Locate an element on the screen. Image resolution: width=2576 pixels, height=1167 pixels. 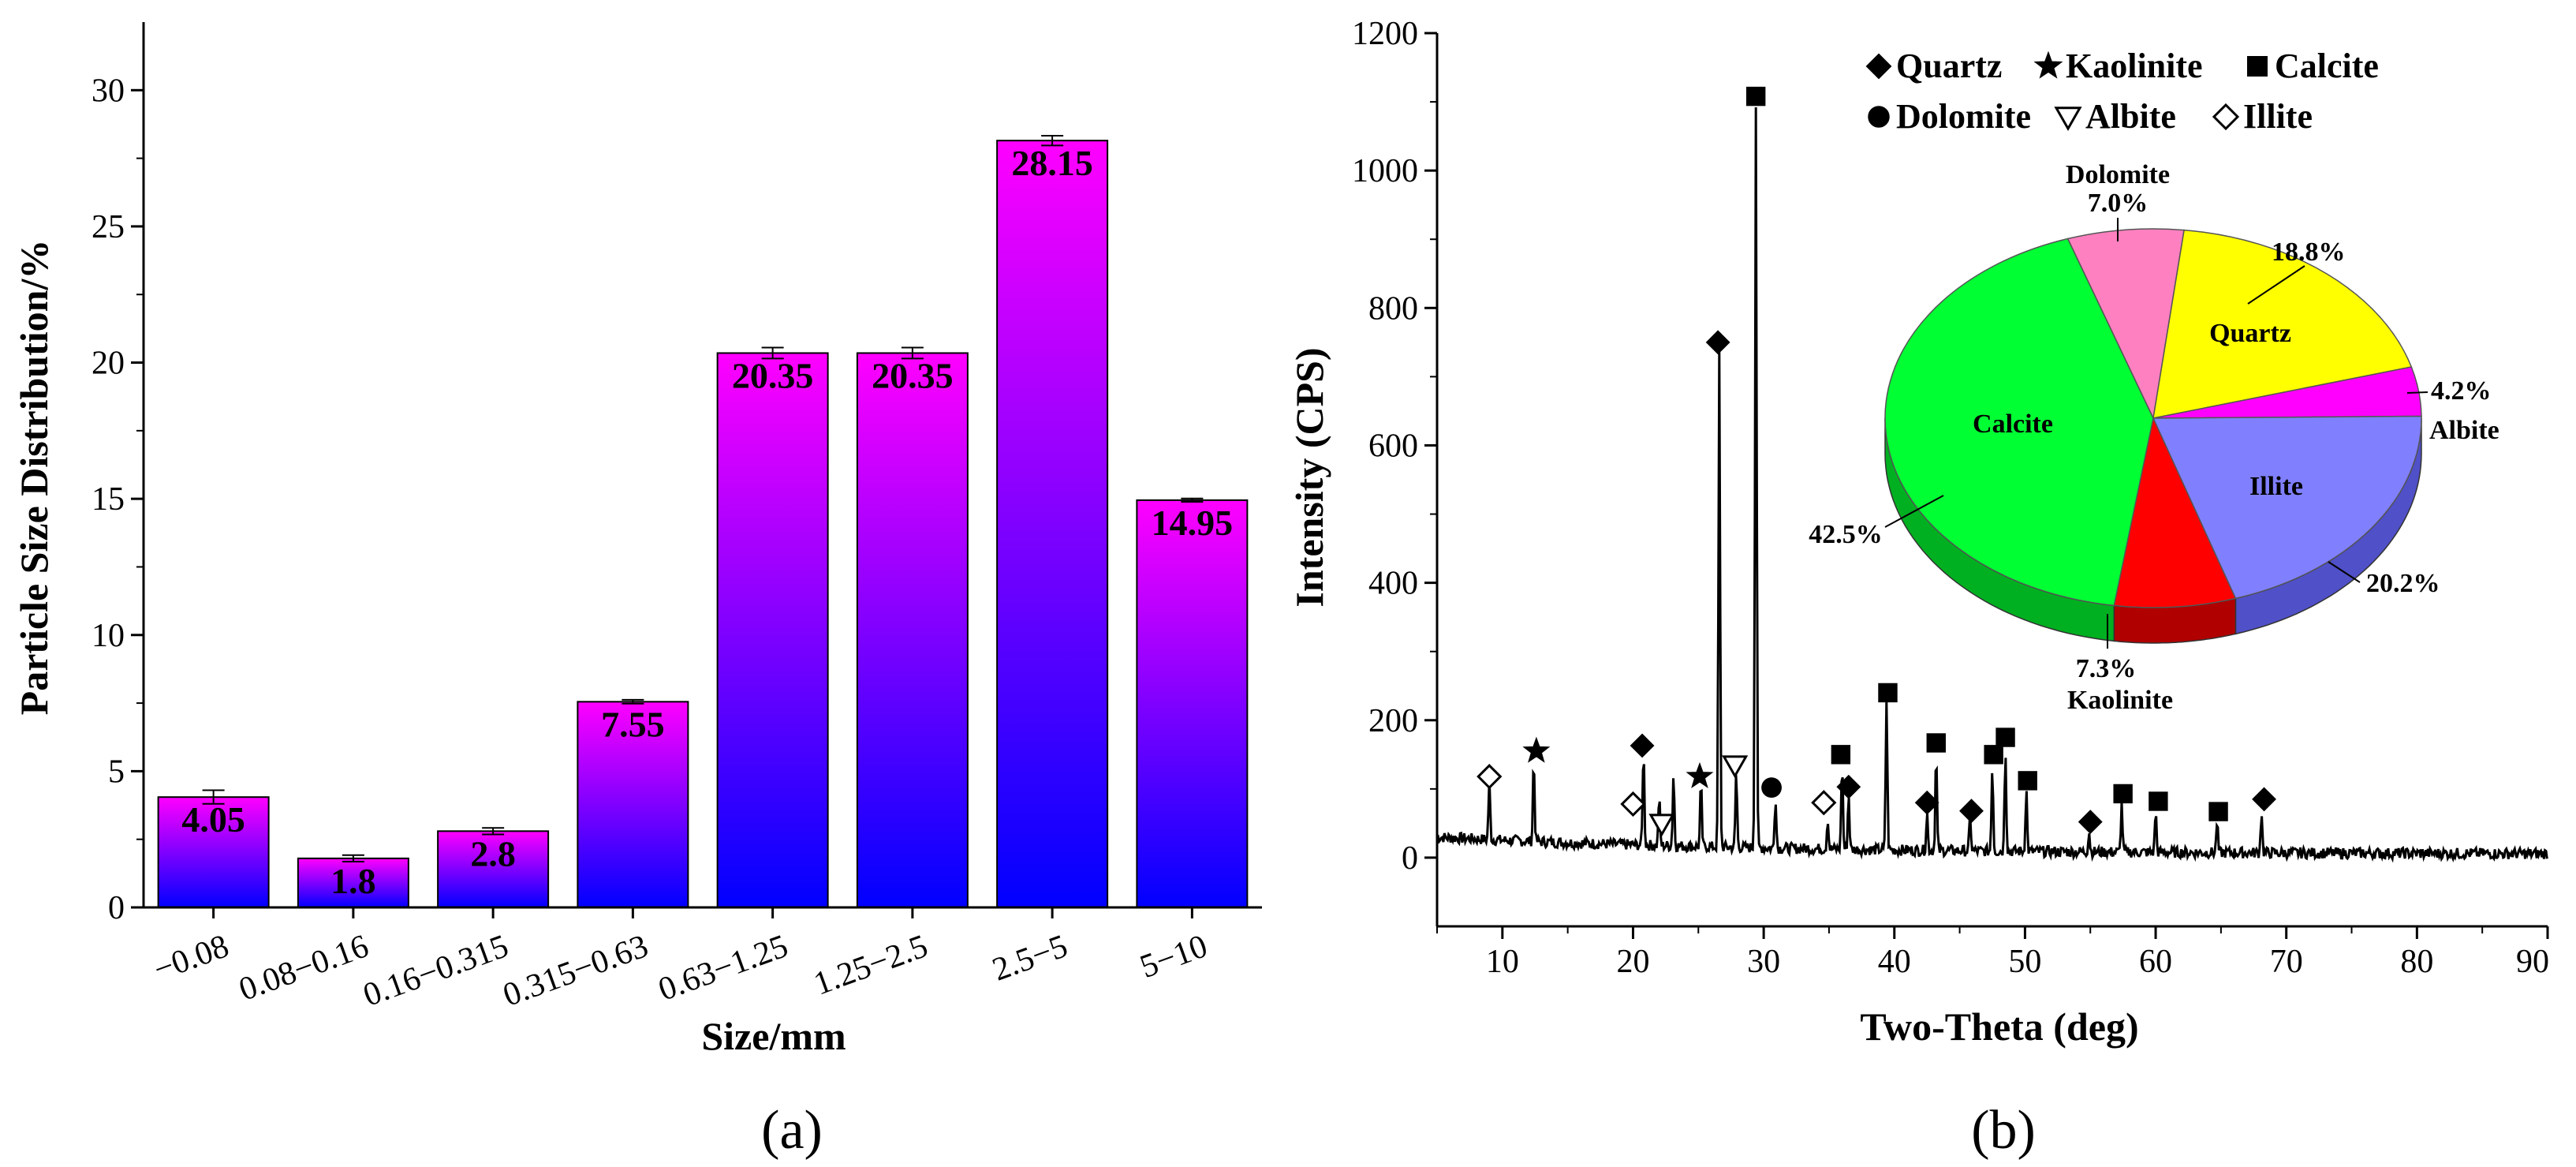
y-tick-label: 600 is located at coordinates (1393, 446).